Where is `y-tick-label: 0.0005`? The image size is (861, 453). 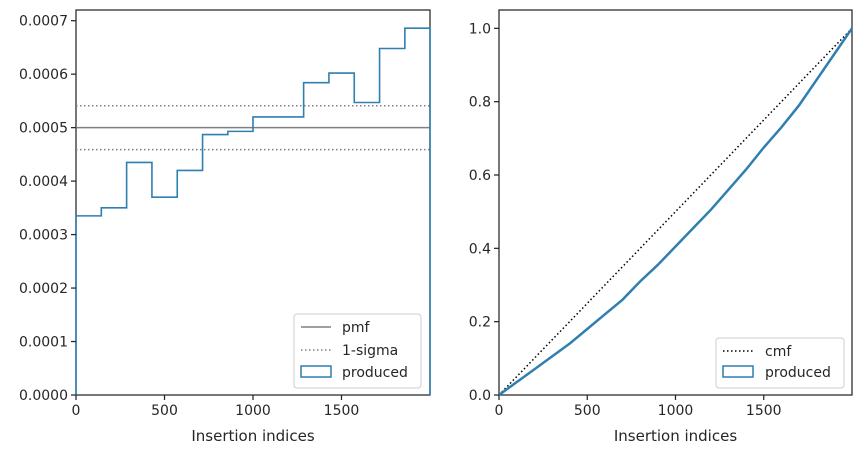 y-tick-label: 0.0005 is located at coordinates (43, 129).